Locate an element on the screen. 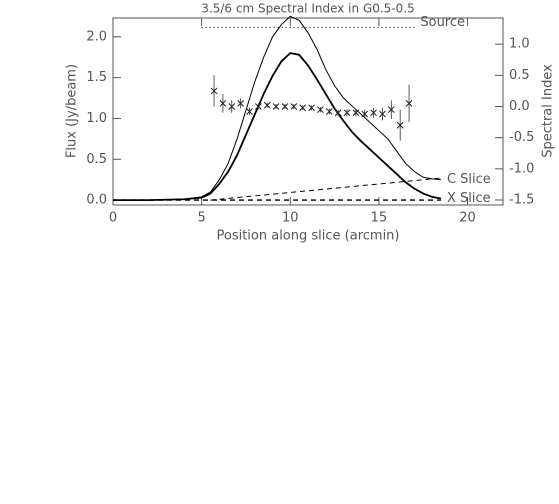  y2-tick-label: 1.0 is located at coordinates (519, 44).